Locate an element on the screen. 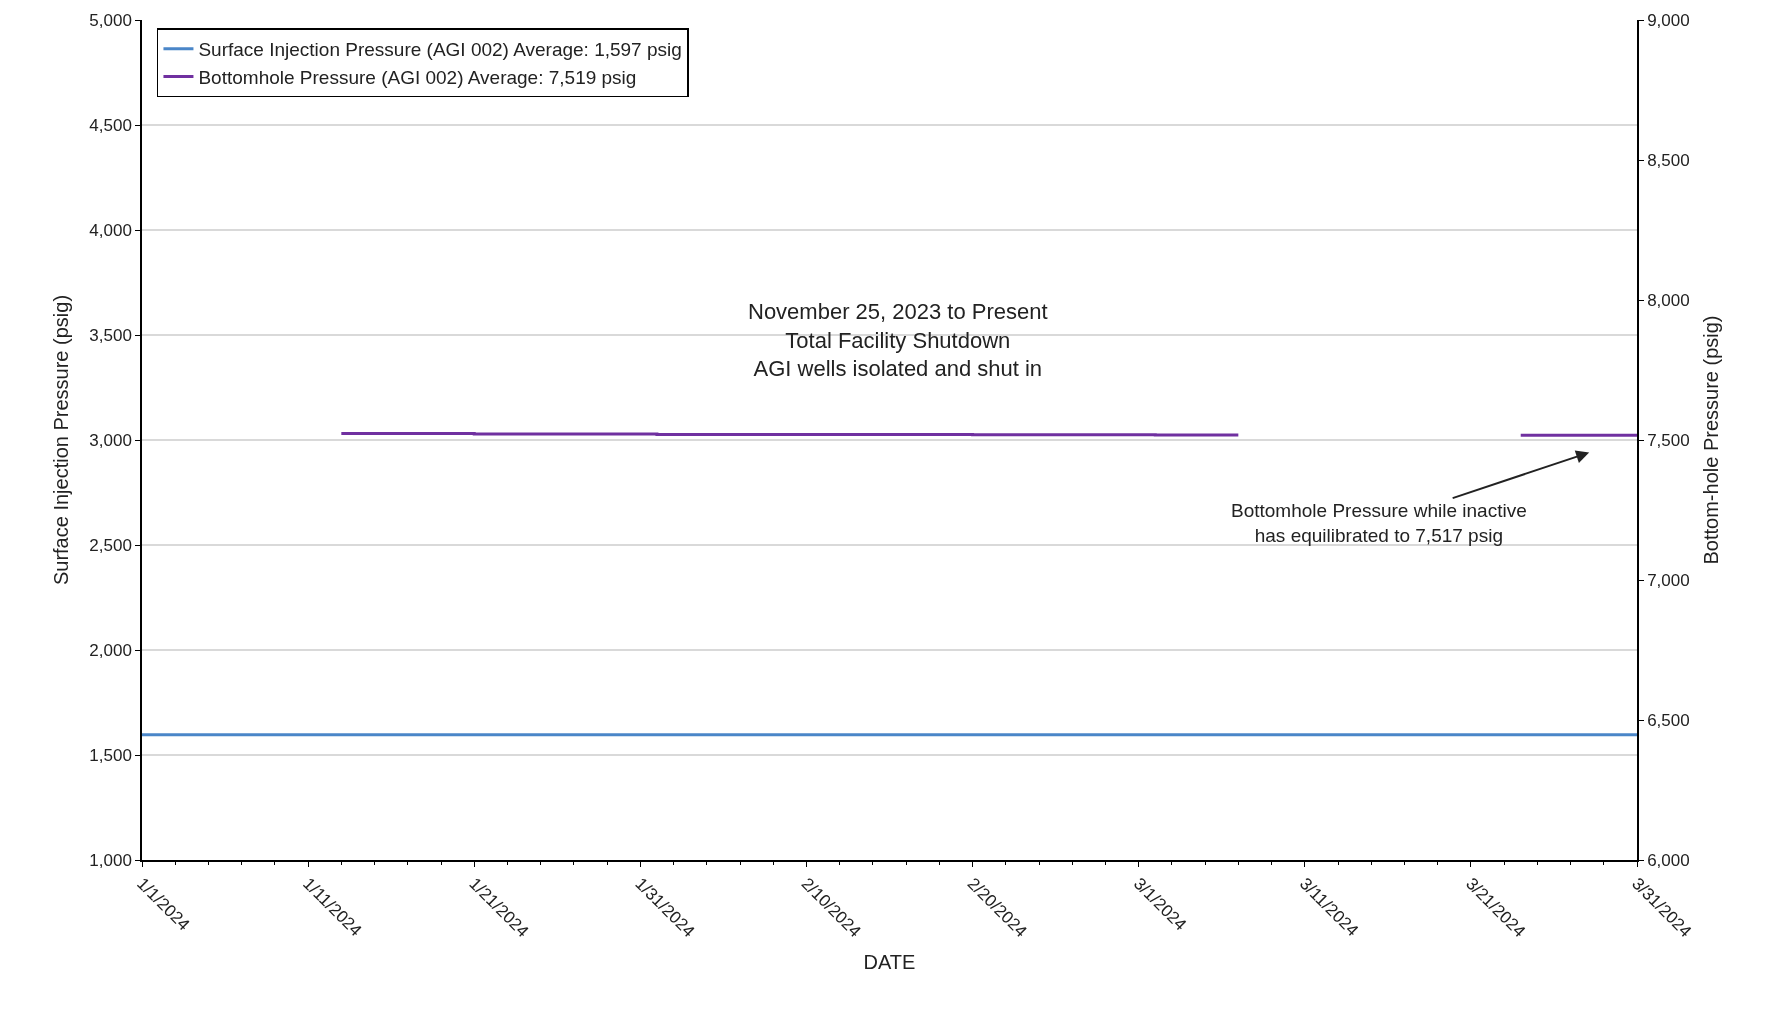  y2-tick-label: 7,000 is located at coordinates (1668, 580).